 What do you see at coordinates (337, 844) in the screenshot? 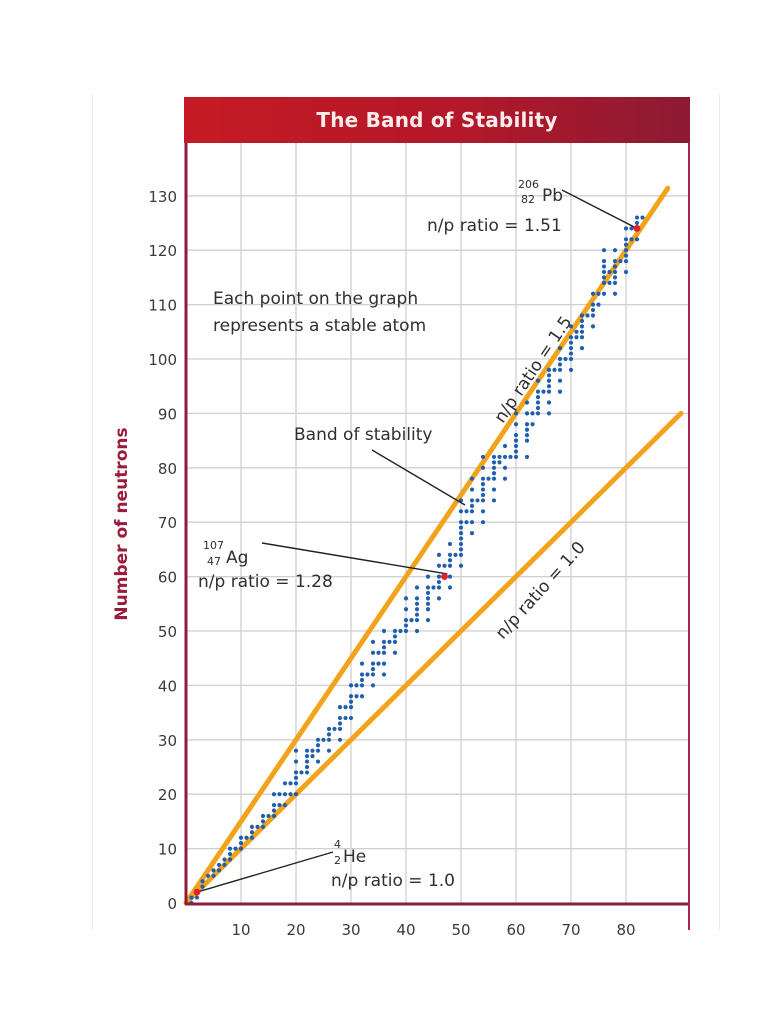
I see `he-mass-number: 4` at bounding box center [337, 844].